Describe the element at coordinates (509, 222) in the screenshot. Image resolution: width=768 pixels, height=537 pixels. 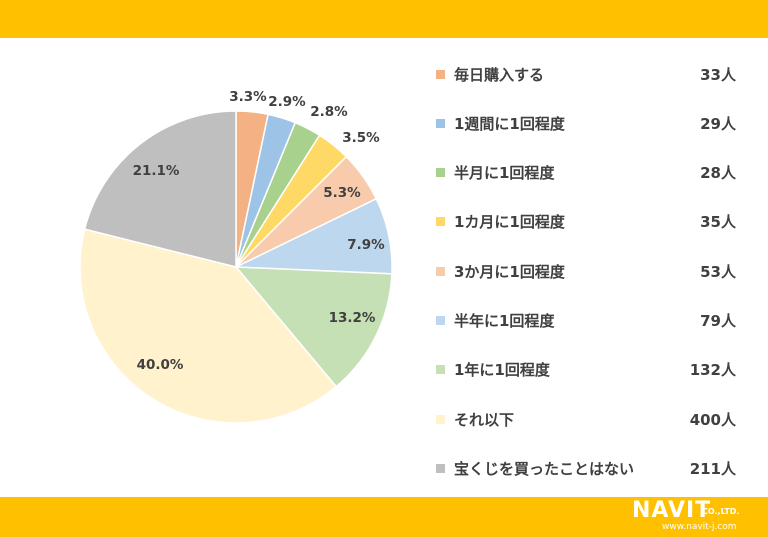
I see `legend-label: 1カ月に1回程度` at that location.